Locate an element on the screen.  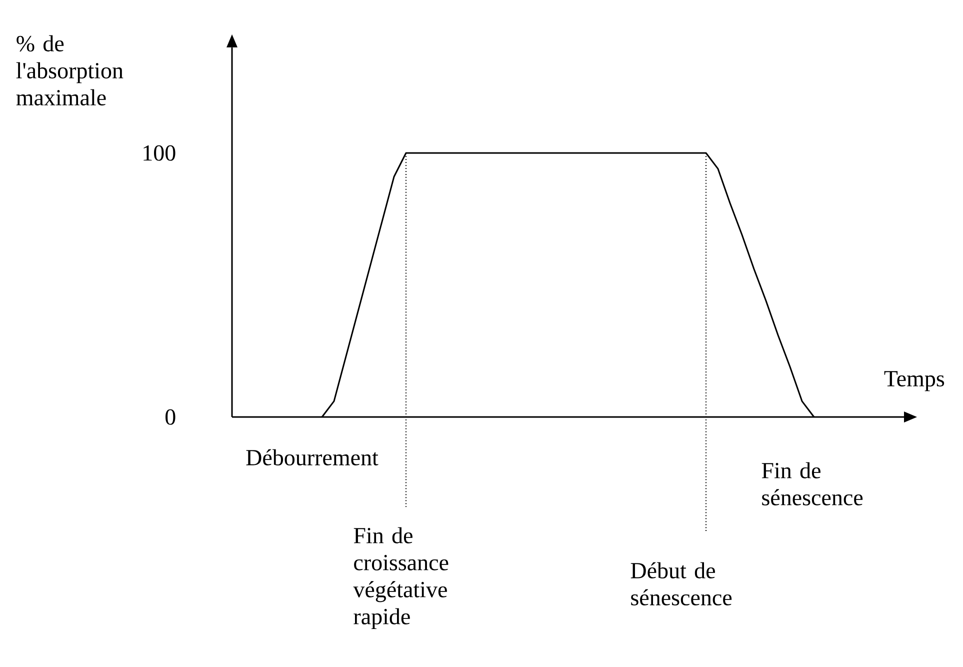
x-axis-title: Temps is located at coordinates (914, 381).